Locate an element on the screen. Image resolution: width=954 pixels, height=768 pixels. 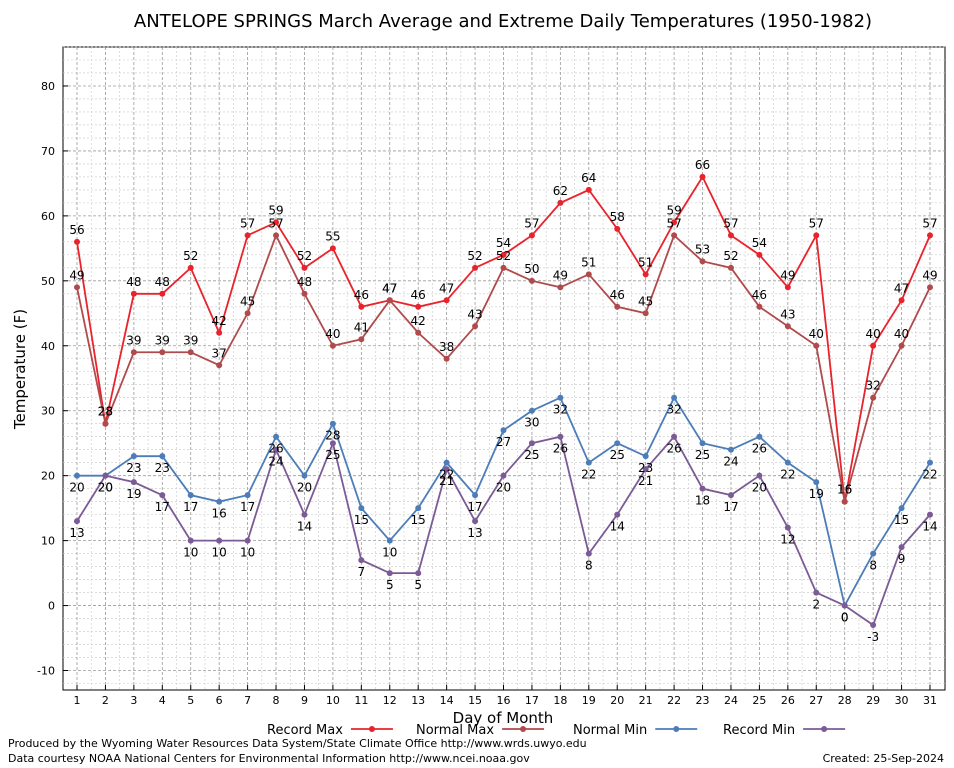
data-label: 32 is located at coordinates (673, 410).